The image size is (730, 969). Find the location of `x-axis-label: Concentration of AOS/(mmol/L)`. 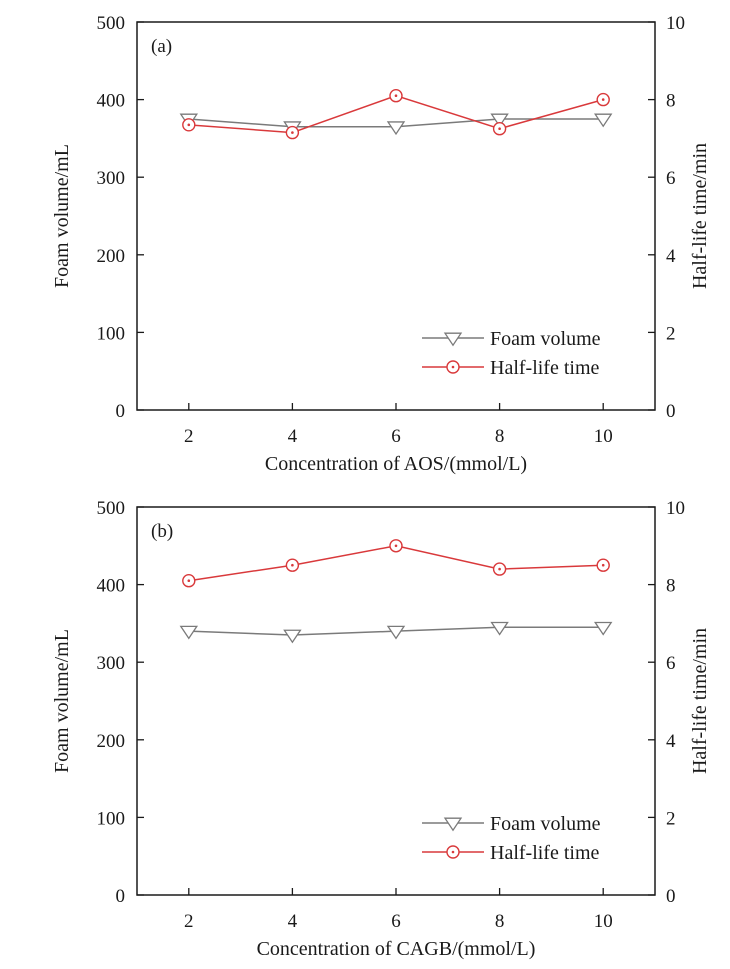

x-axis-label: Concentration of AOS/(mmol/L) is located at coordinates (396, 464).